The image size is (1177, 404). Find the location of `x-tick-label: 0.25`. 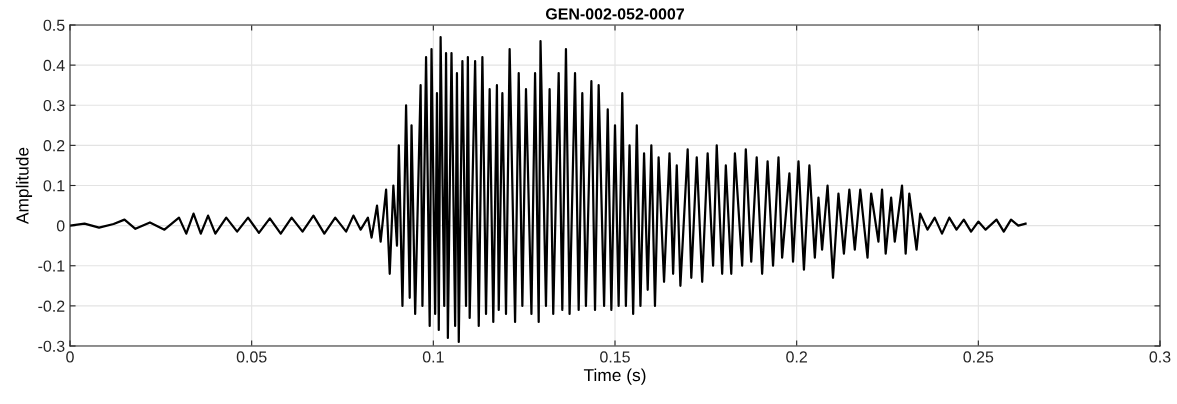

x-tick-label: 0.25 is located at coordinates (978, 357).